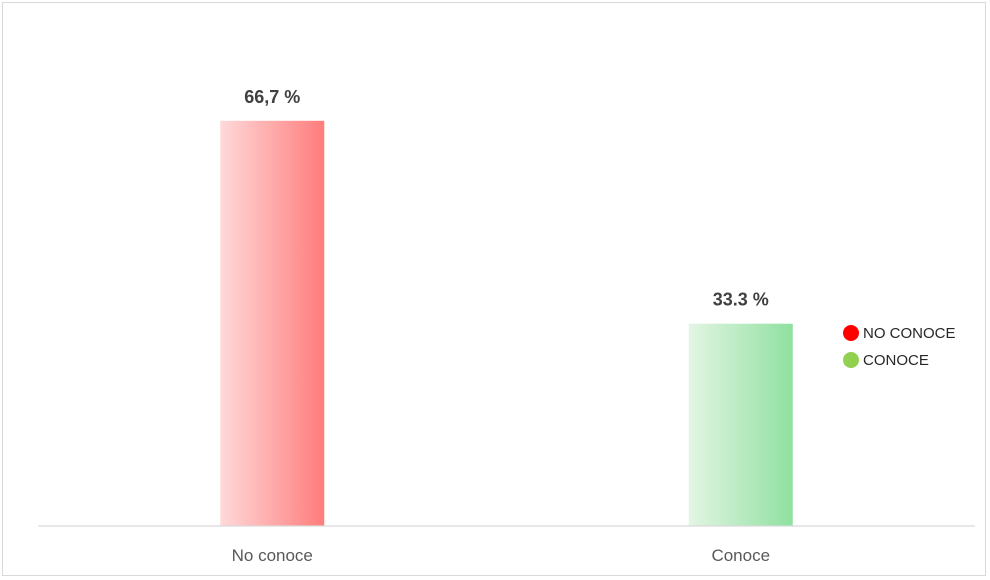  I want to click on legend-marker-conoce, so click(851, 360).